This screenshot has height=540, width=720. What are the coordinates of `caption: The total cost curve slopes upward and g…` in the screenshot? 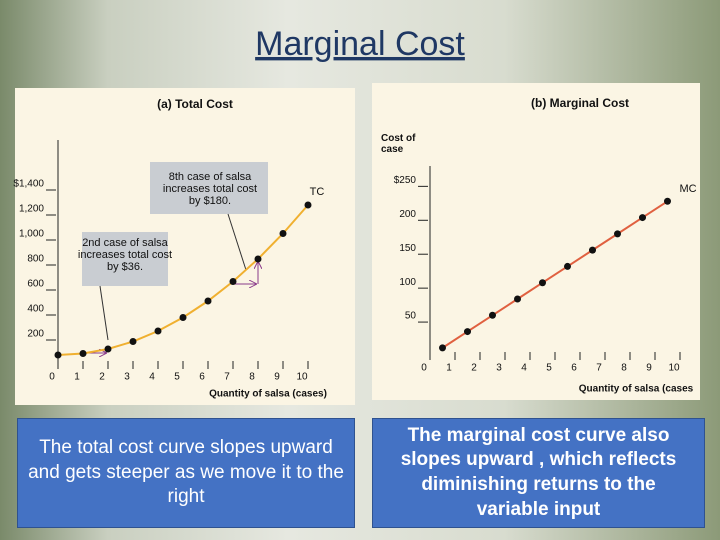 It's located at (186, 473).